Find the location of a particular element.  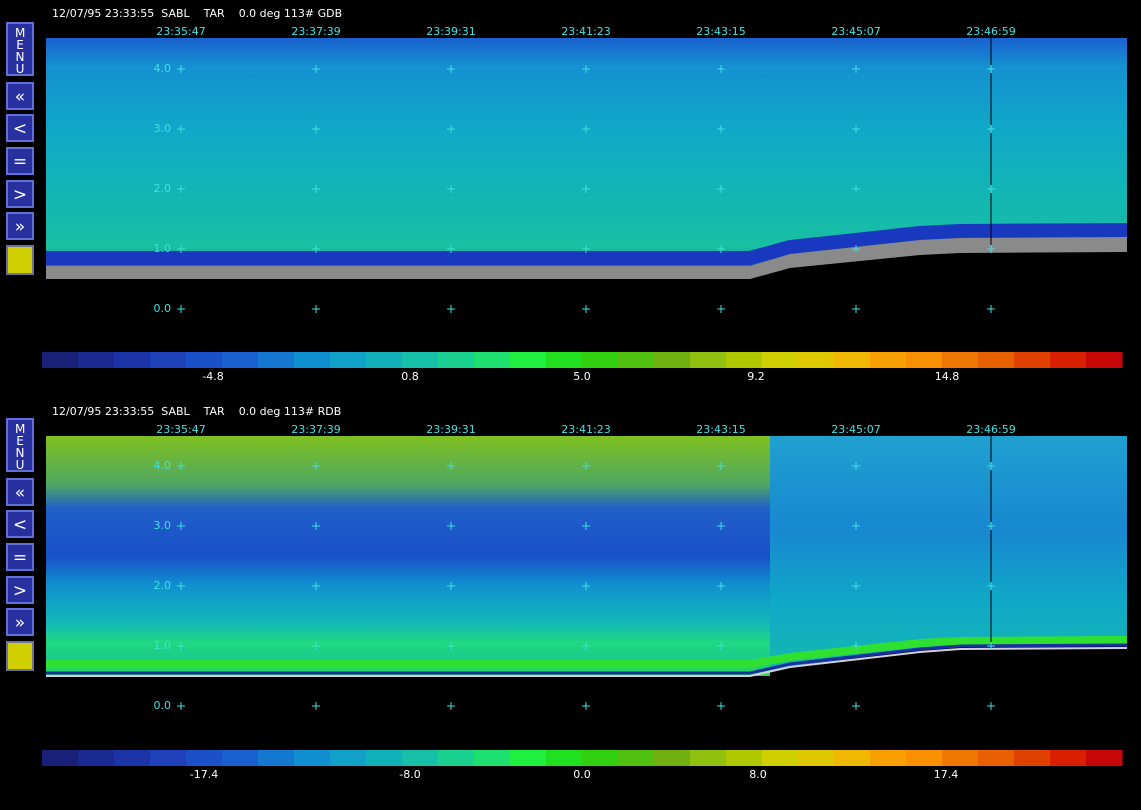

scale-label: 14.8 is located at coordinates (947, 376).